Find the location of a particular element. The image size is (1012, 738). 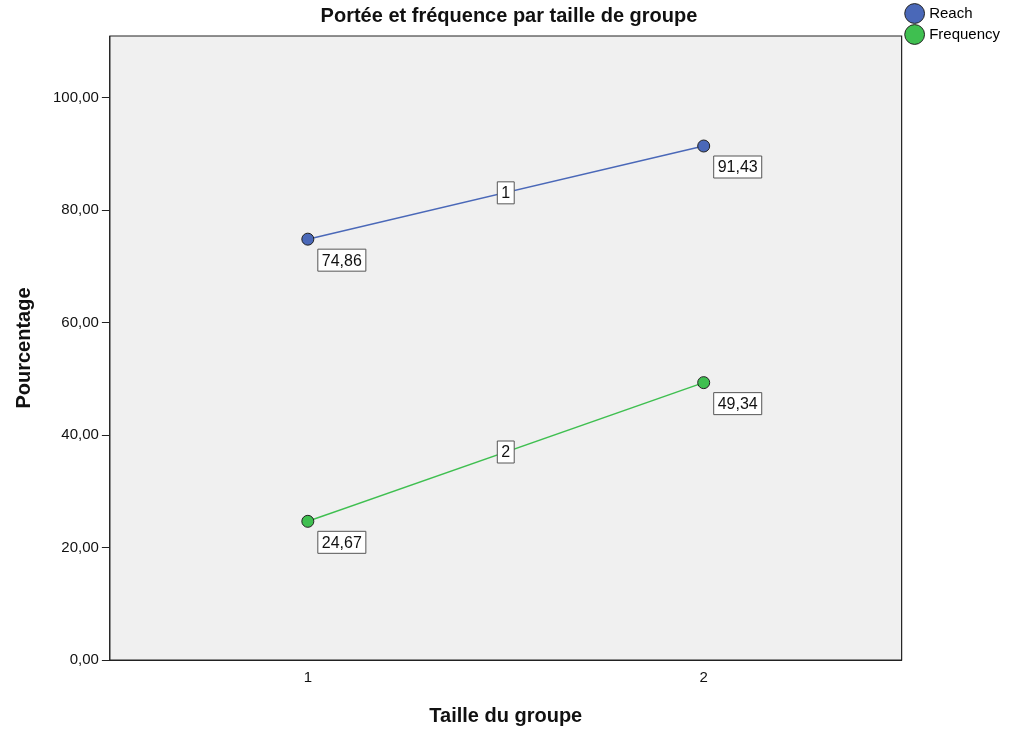

legend-label: Frequency is located at coordinates (965, 33).